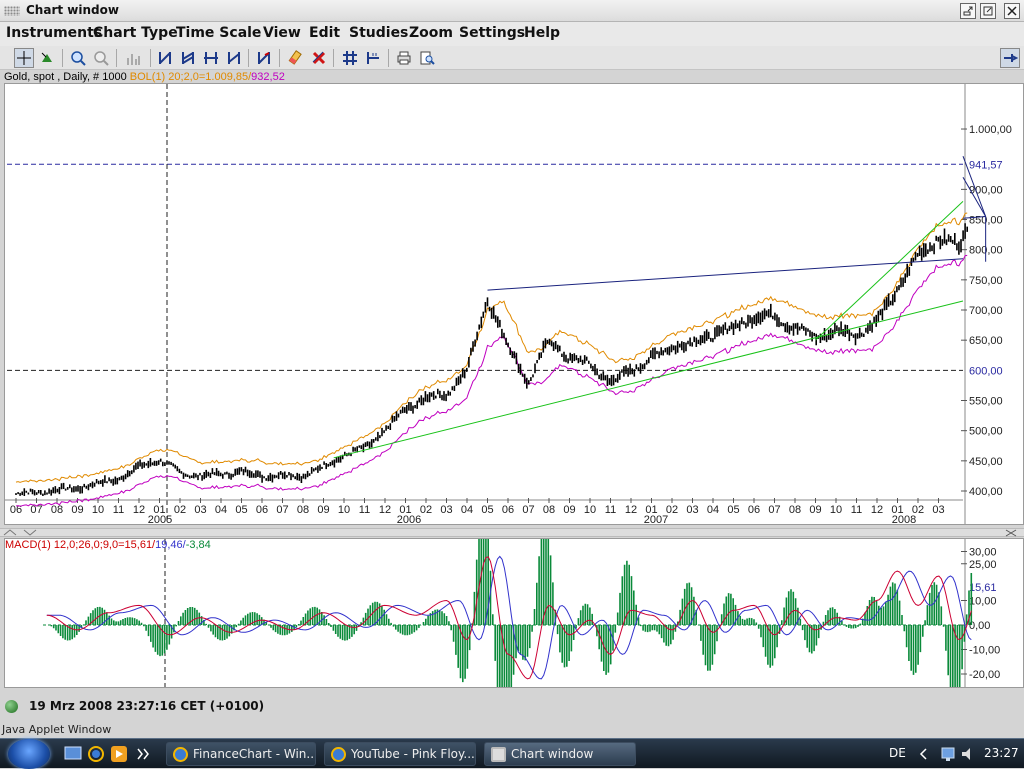  Describe the element at coordinates (404, 58) in the screenshot. I see `print-icon` at that location.